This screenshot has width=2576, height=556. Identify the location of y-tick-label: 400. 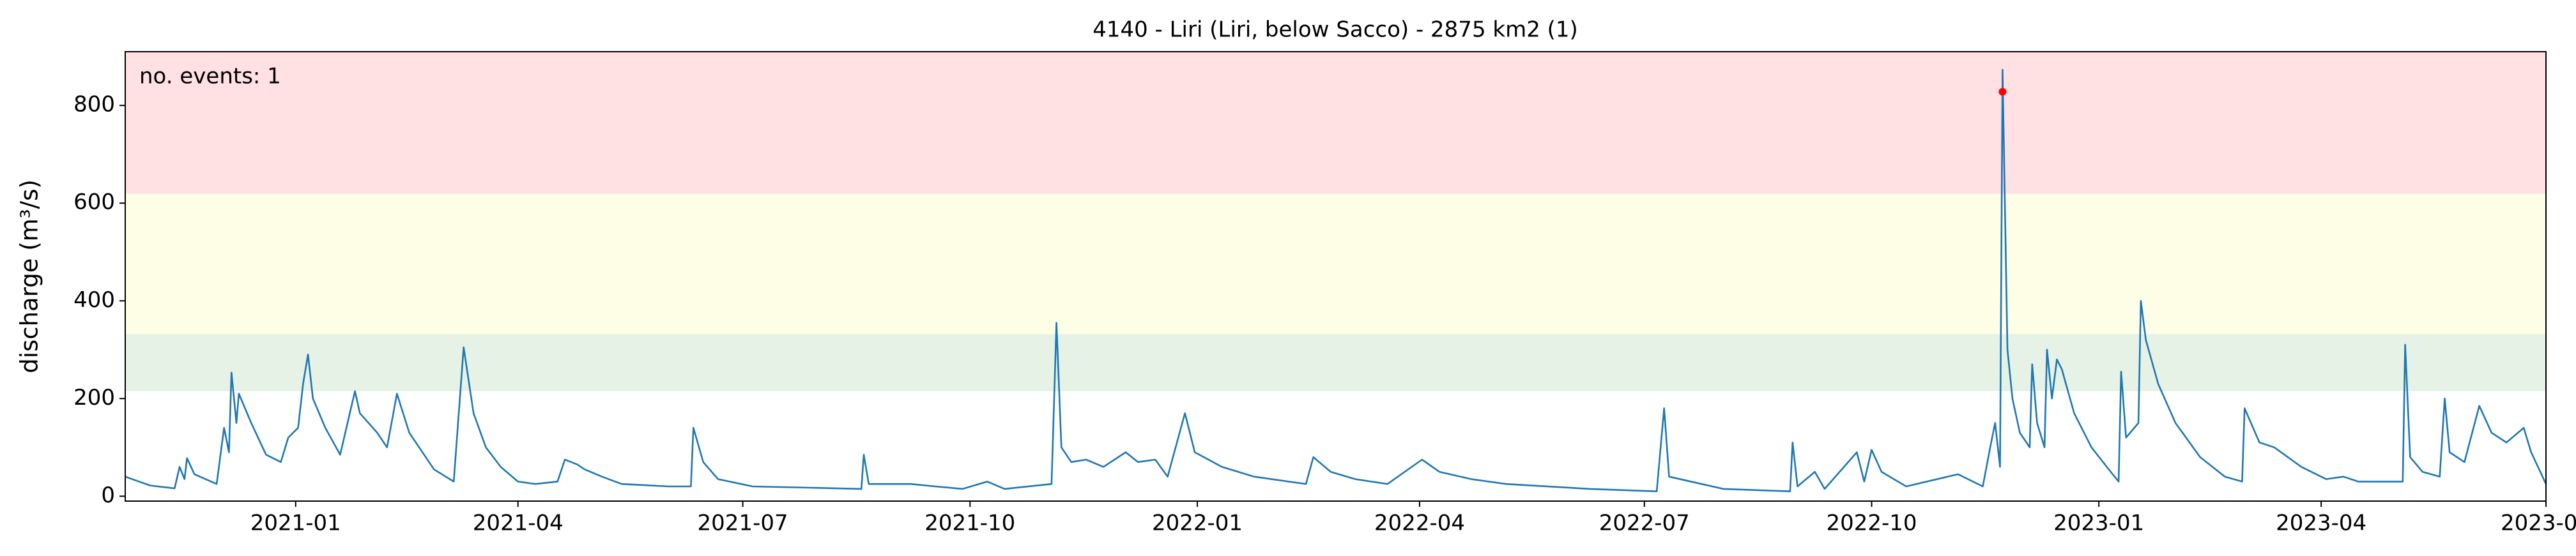
(94, 300).